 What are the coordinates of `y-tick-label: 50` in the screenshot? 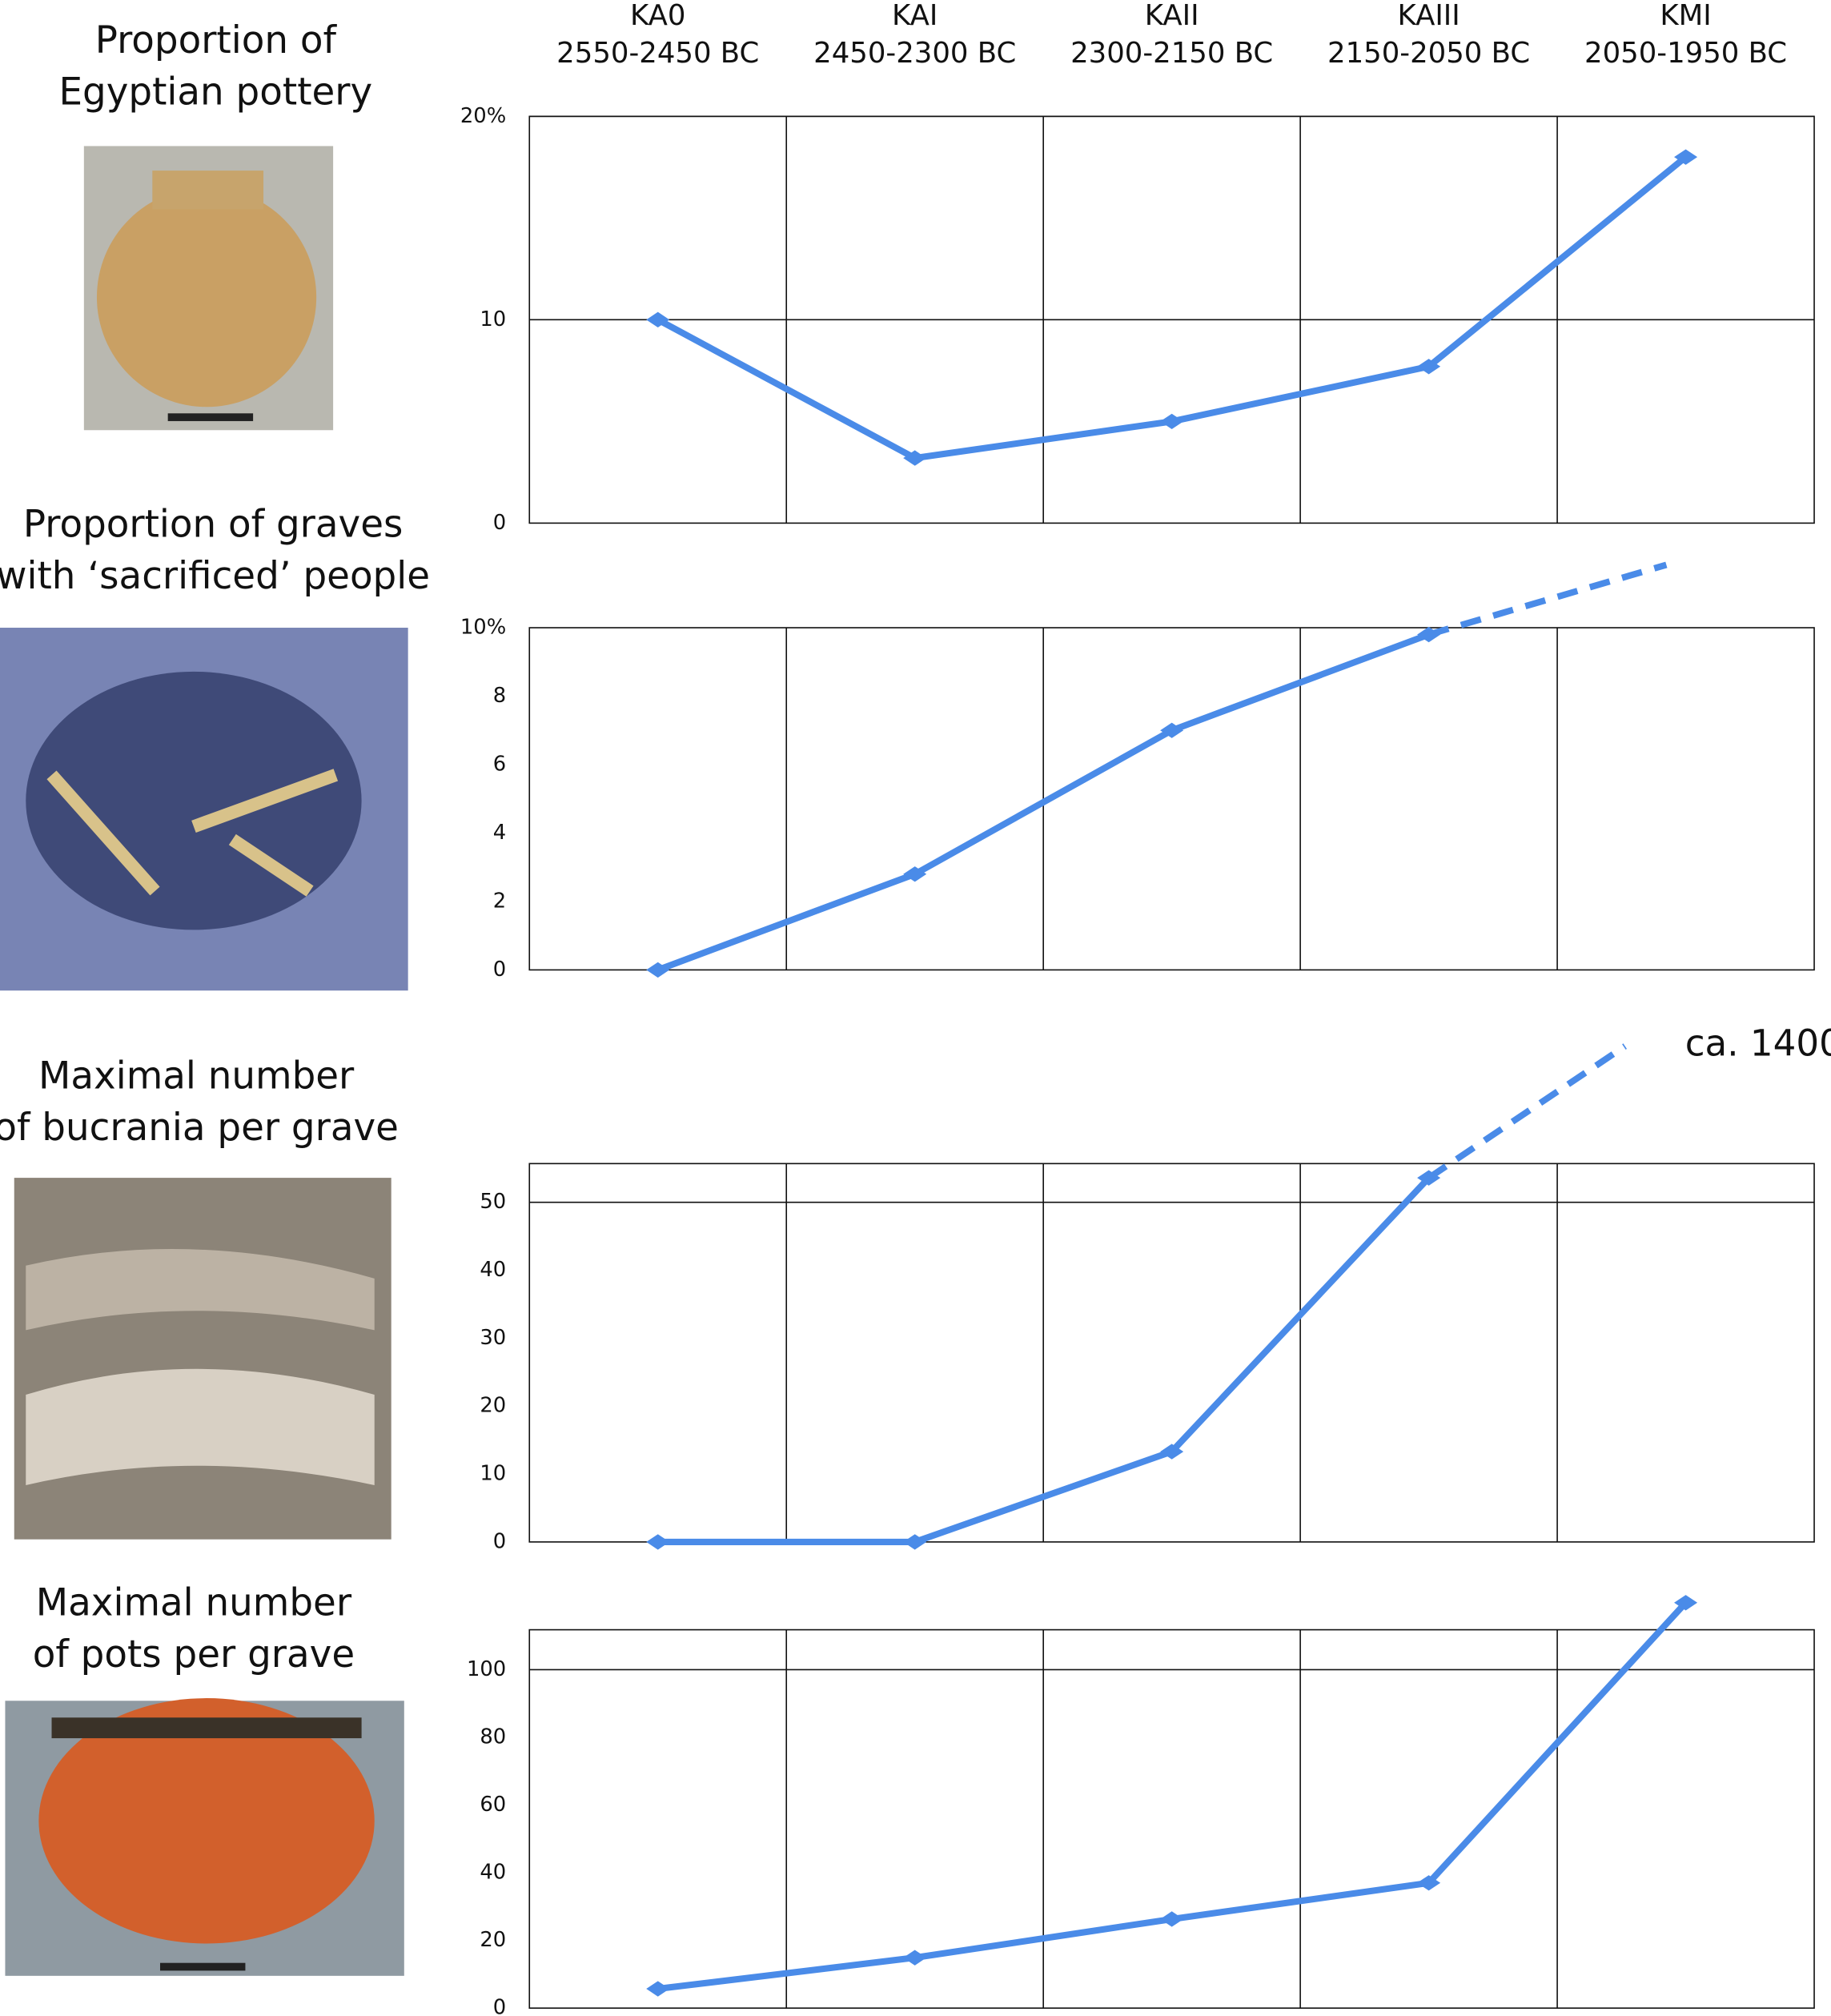 It's located at (493, 1202).